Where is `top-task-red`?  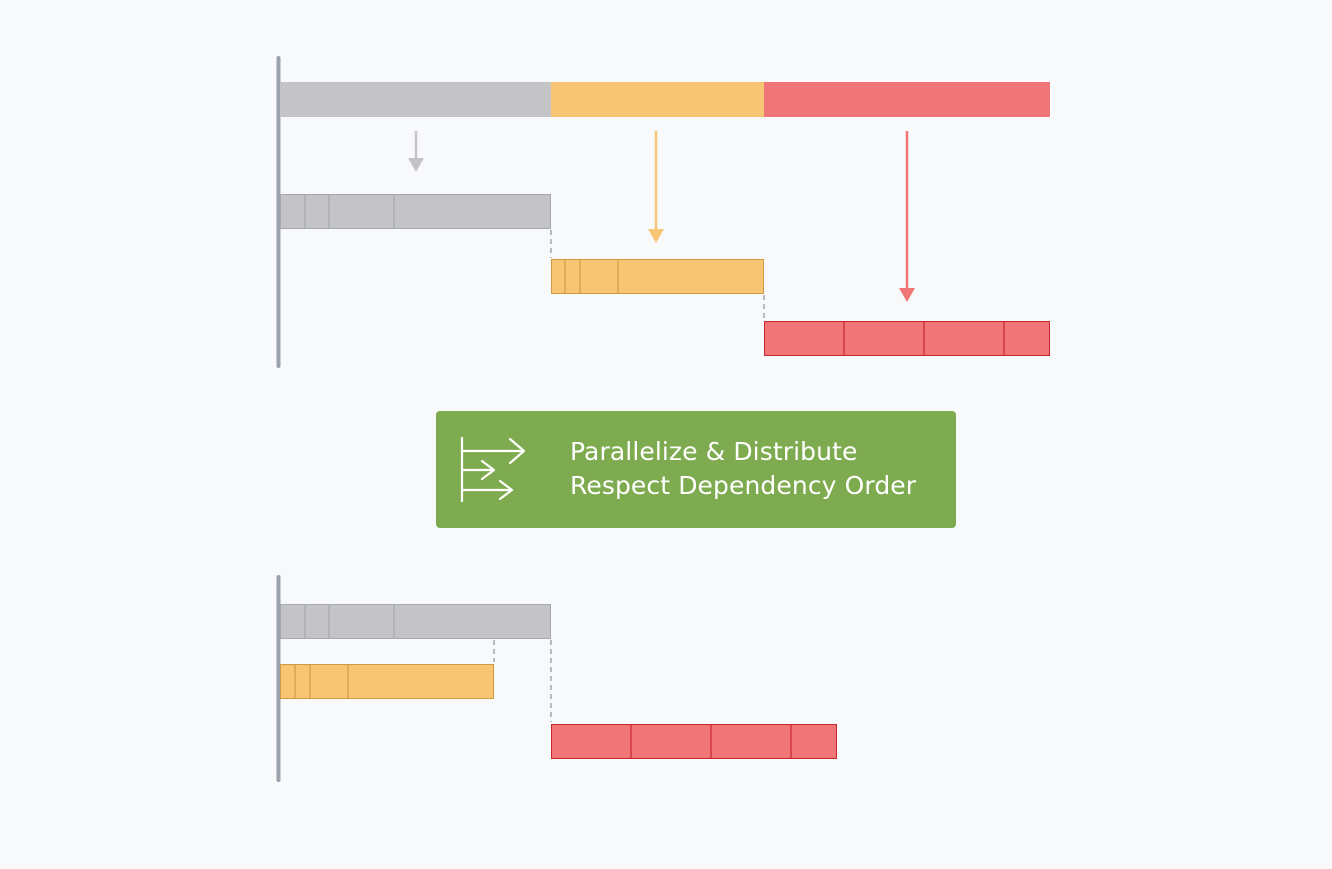 top-task-red is located at coordinates (907, 338).